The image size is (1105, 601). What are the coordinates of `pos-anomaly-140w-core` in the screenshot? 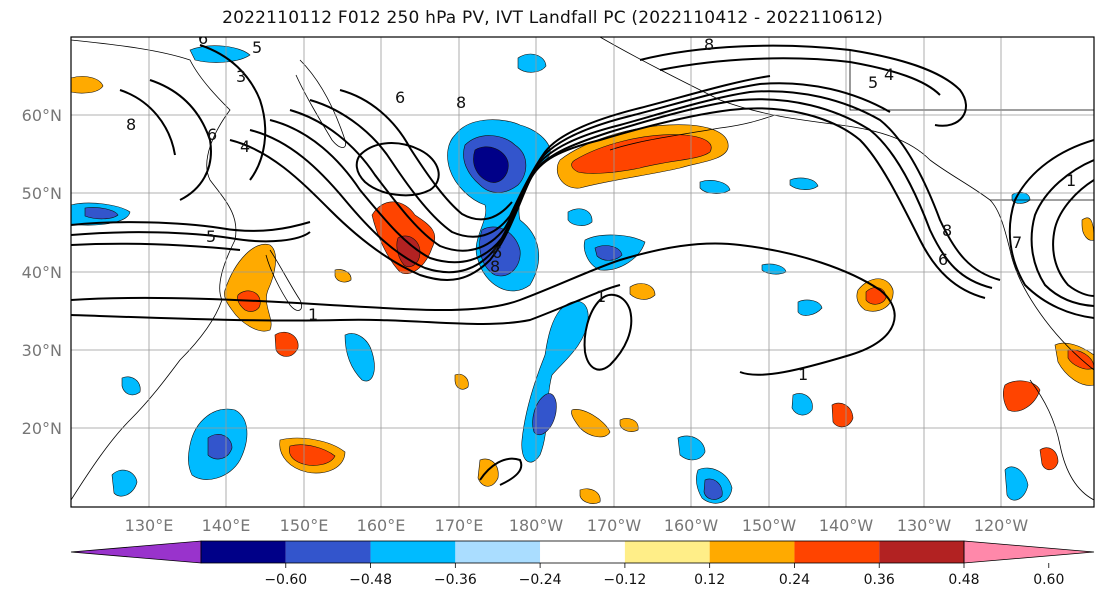 It's located at (876, 296).